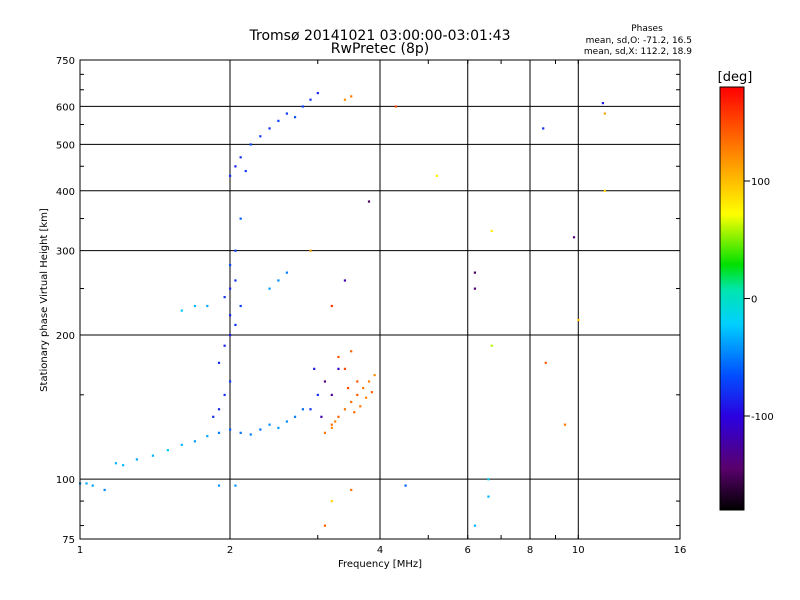 Image resolution: width=800 pixels, height=600 pixels. What do you see at coordinates (68, 540) in the screenshot?
I see `y-tick-label: 75` at bounding box center [68, 540].